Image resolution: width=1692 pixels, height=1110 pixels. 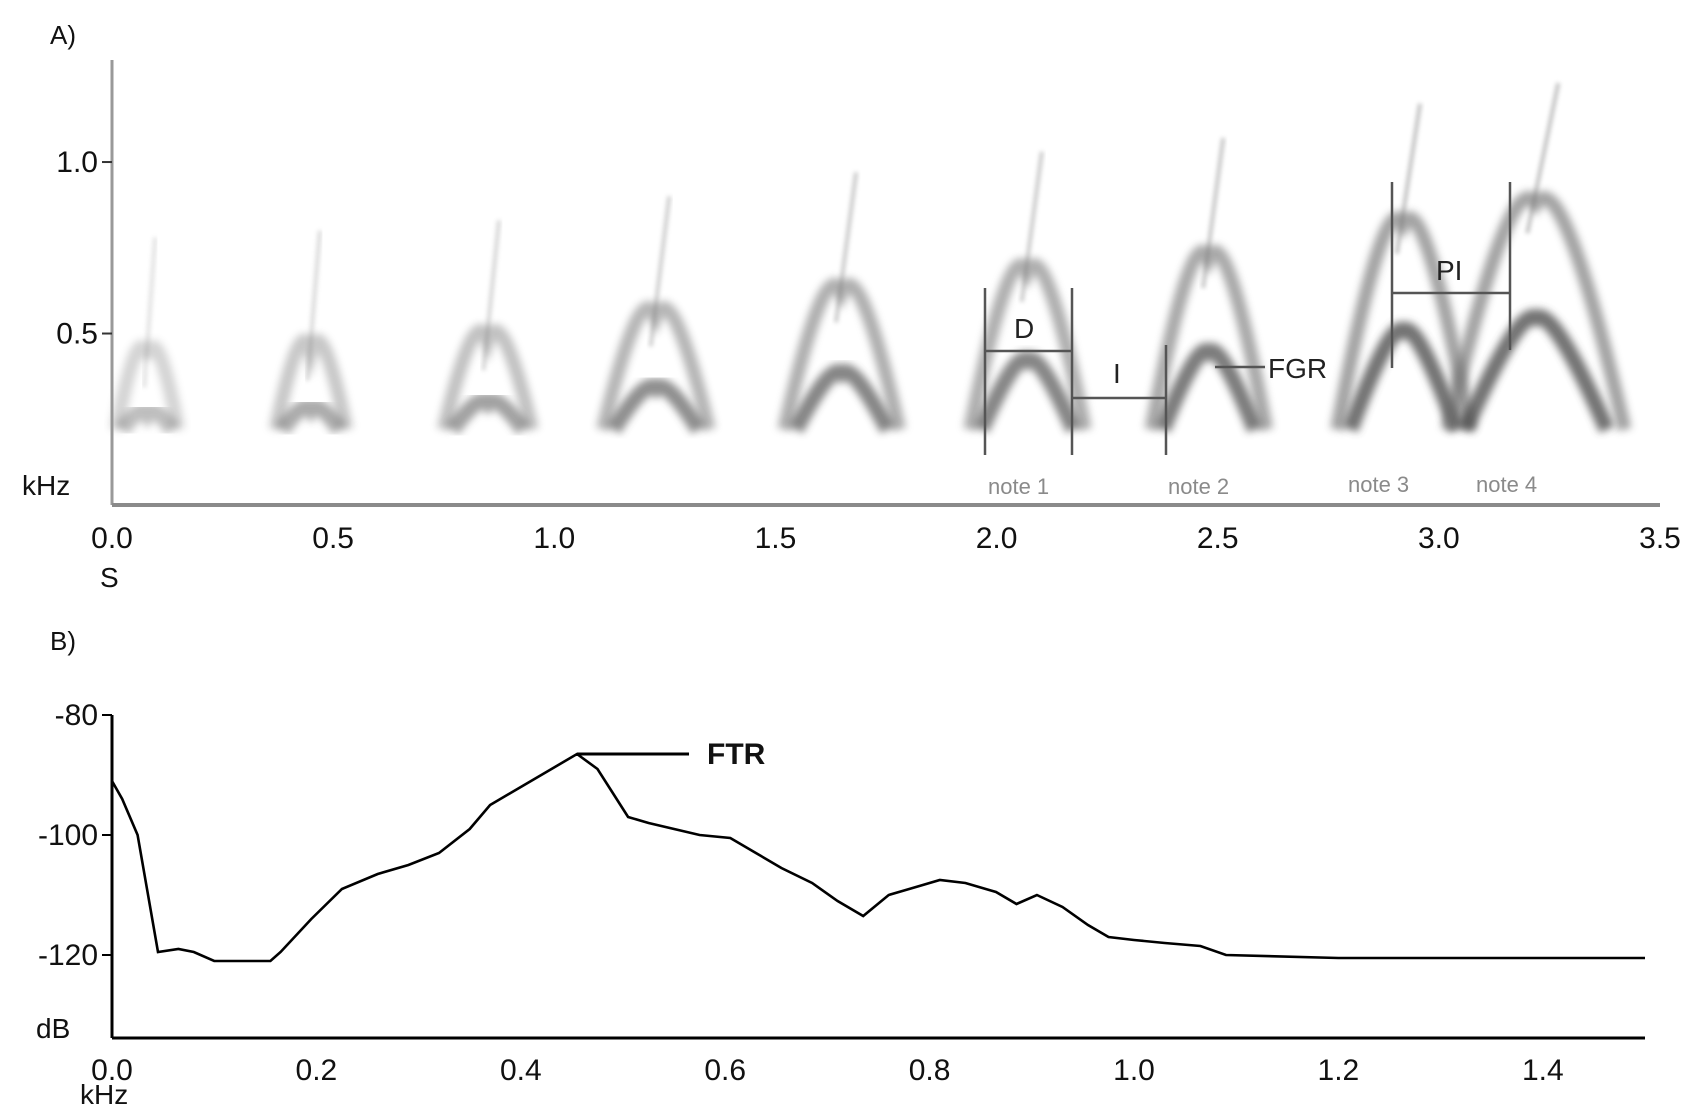 I want to click on duration-label: D, so click(x=1024, y=328).